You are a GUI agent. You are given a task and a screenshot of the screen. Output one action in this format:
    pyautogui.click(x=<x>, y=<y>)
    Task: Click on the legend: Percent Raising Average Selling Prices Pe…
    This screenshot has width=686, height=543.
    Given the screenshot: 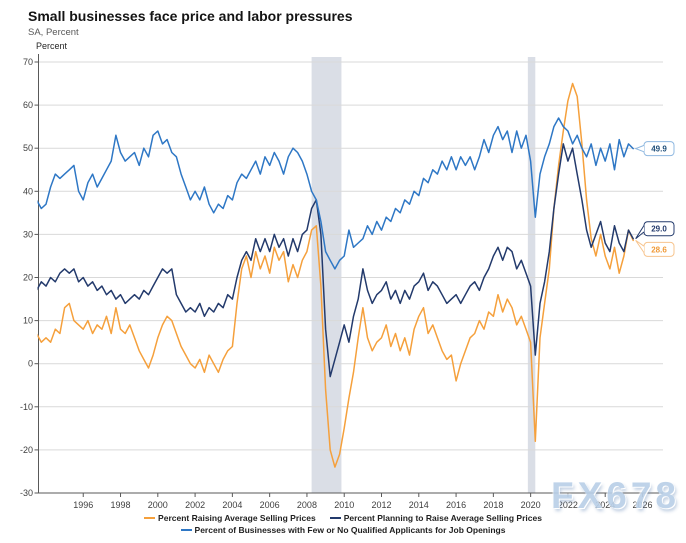 What is the action you would take?
    pyautogui.click(x=343, y=525)
    